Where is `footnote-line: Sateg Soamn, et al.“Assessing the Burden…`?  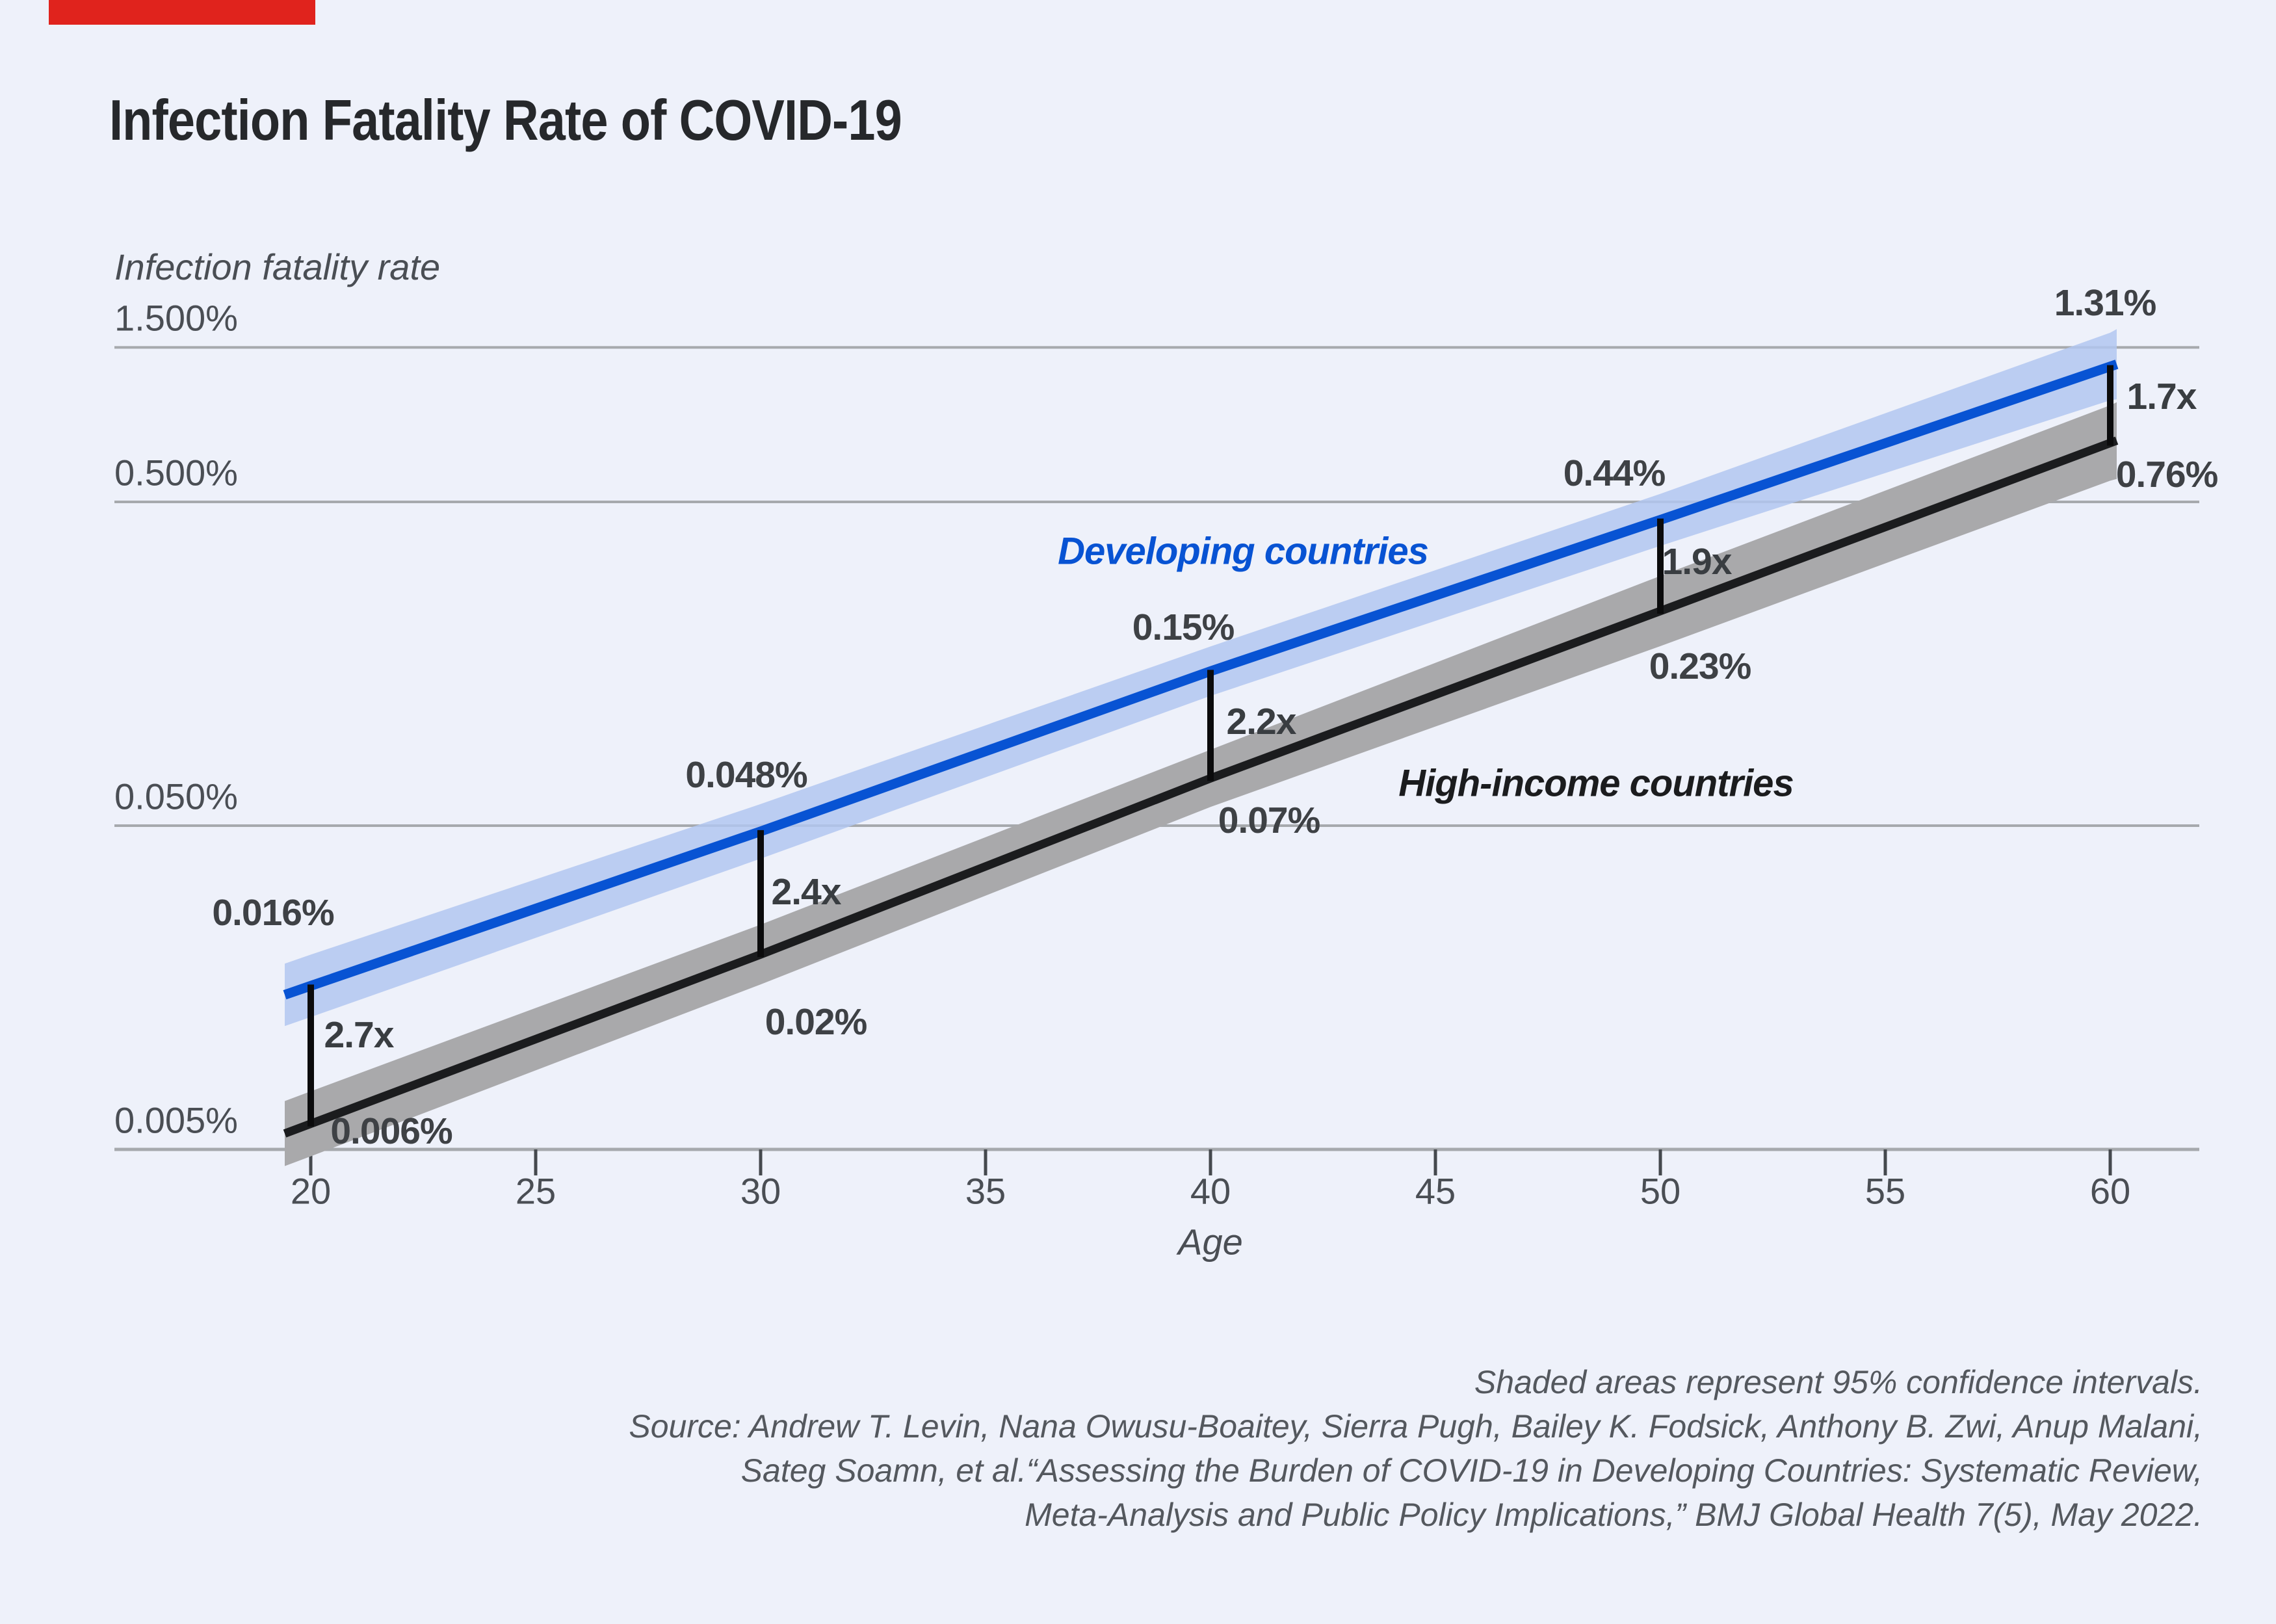 footnote-line: Sateg Soamn, et al.“Assessing the Burden… is located at coordinates (1471, 1470).